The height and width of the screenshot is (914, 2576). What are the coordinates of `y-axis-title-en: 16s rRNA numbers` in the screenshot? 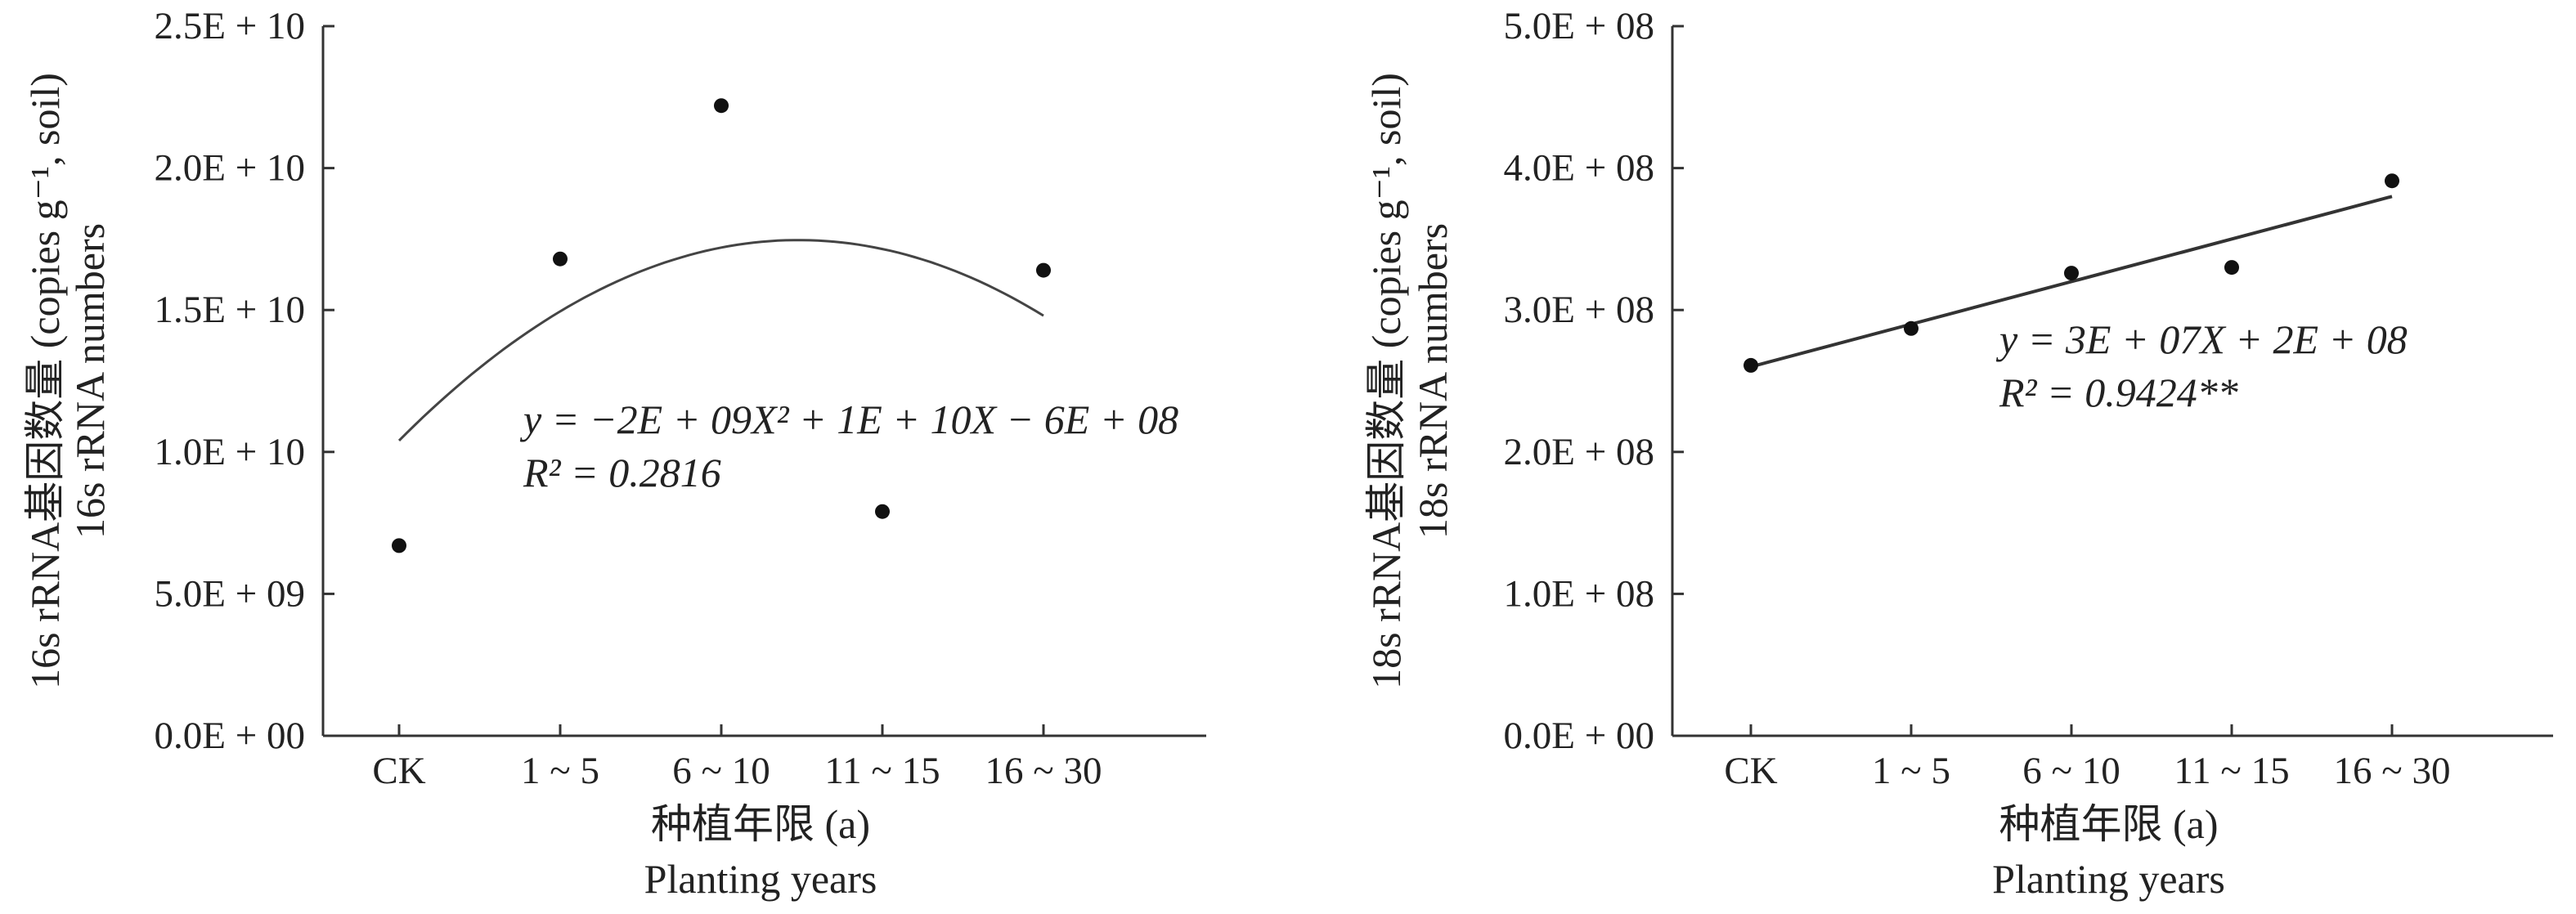 It's located at (90, 381).